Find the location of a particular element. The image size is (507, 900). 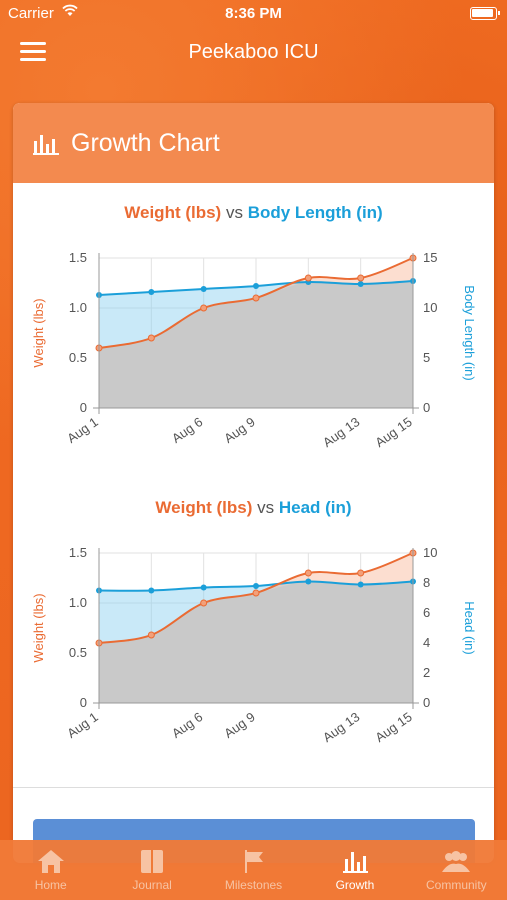

nav-bar: Peekaboo ICU is located at coordinates (253, 53).